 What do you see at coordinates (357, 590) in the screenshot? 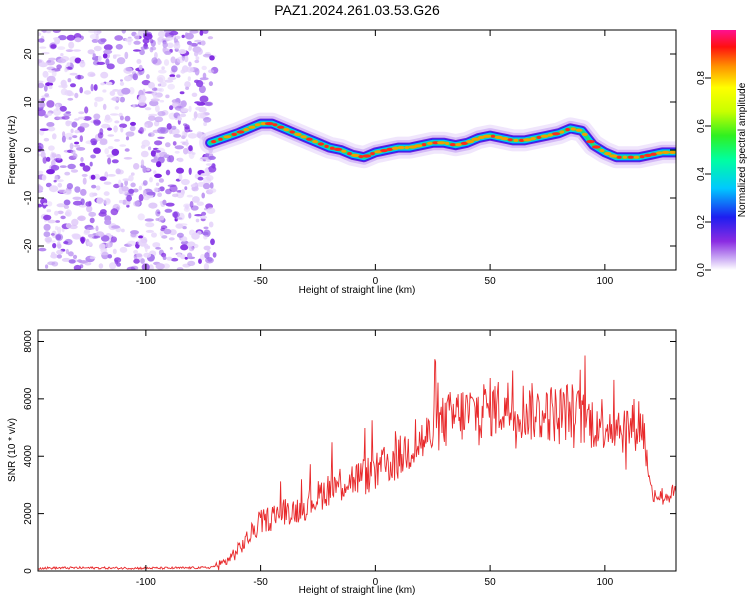
I see `snr-x-label: Height of straight line (km)` at bounding box center [357, 590].